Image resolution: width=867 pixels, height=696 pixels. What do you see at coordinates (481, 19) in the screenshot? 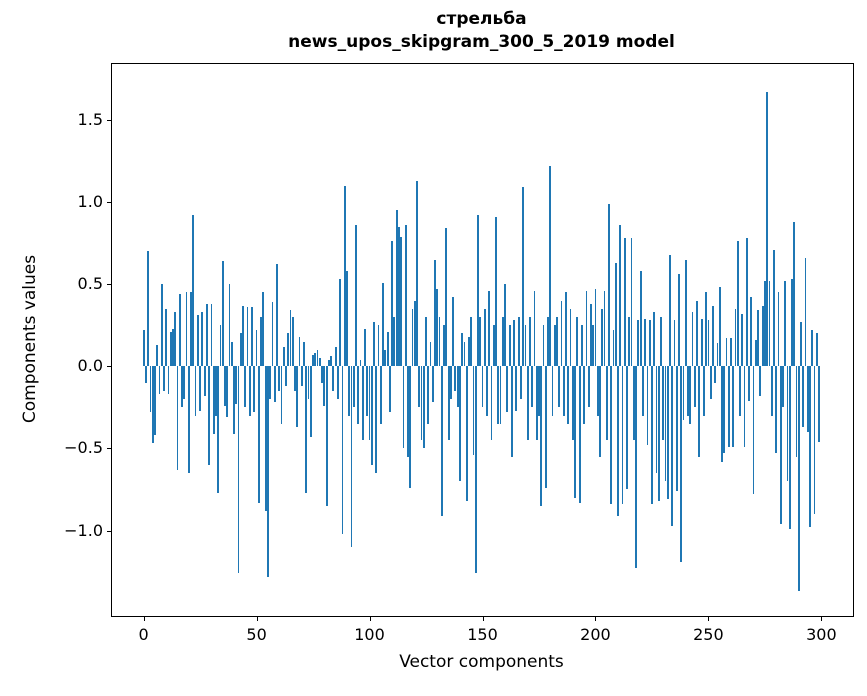
I see `chart-title: стрельба` at bounding box center [481, 19].